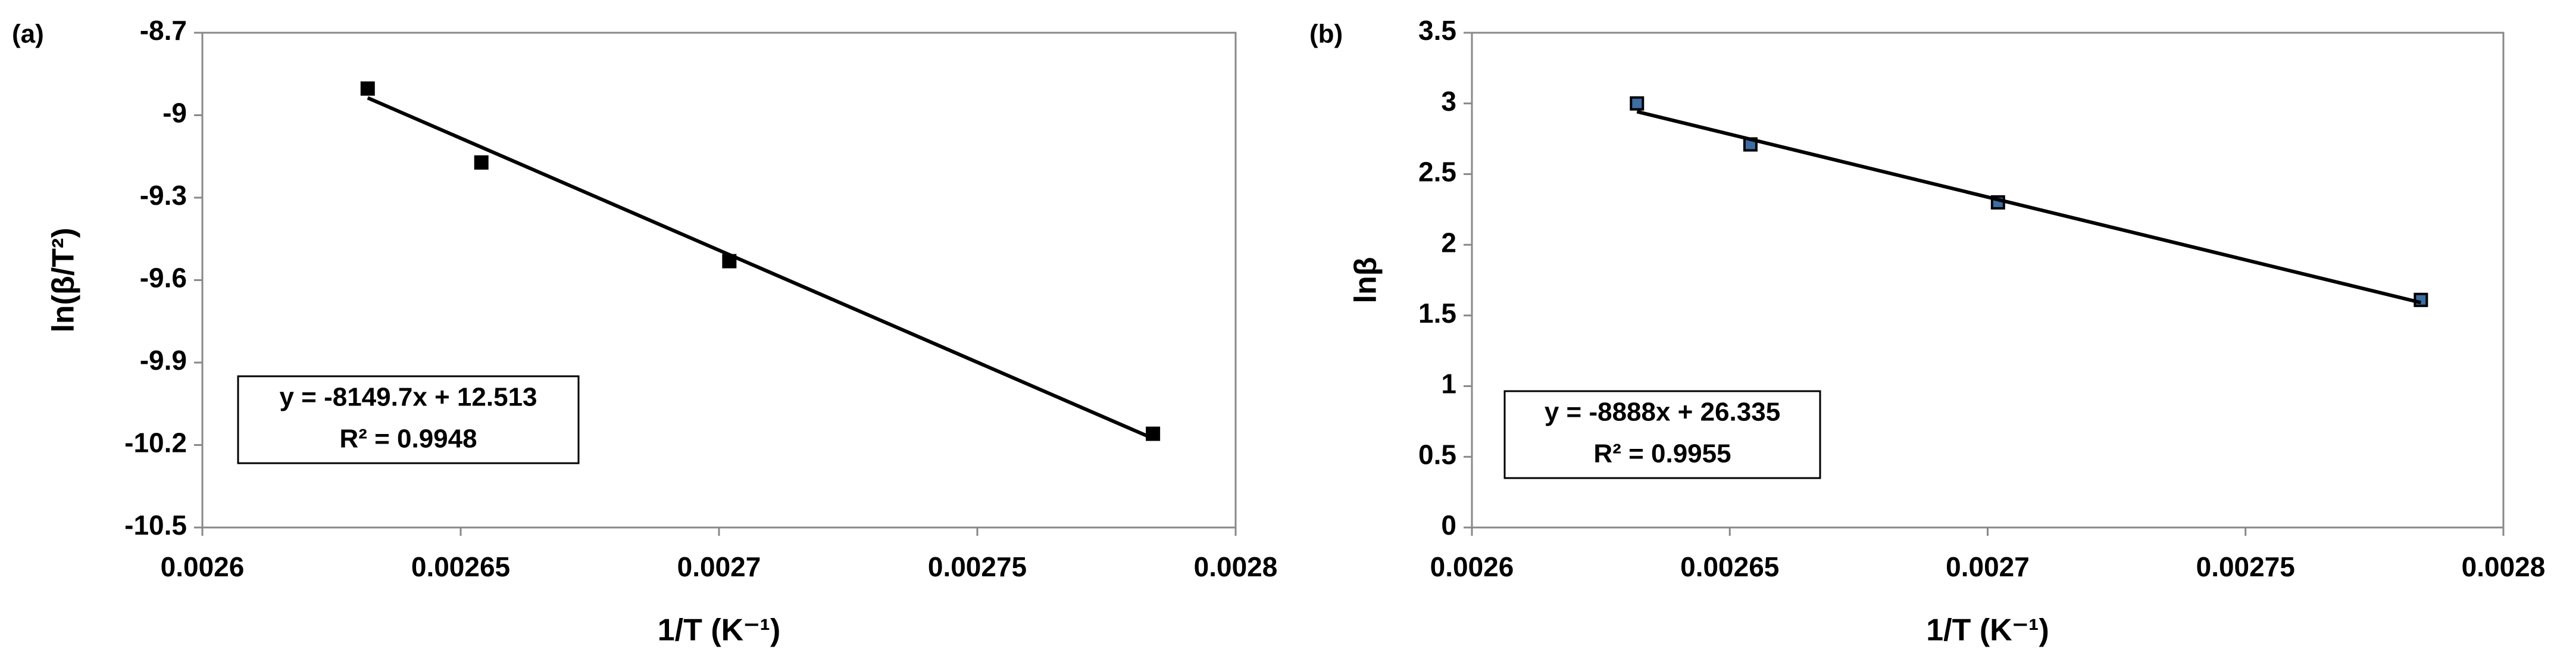  What do you see at coordinates (1326, 34) in the screenshot?
I see `panel-label: (b)` at bounding box center [1326, 34].